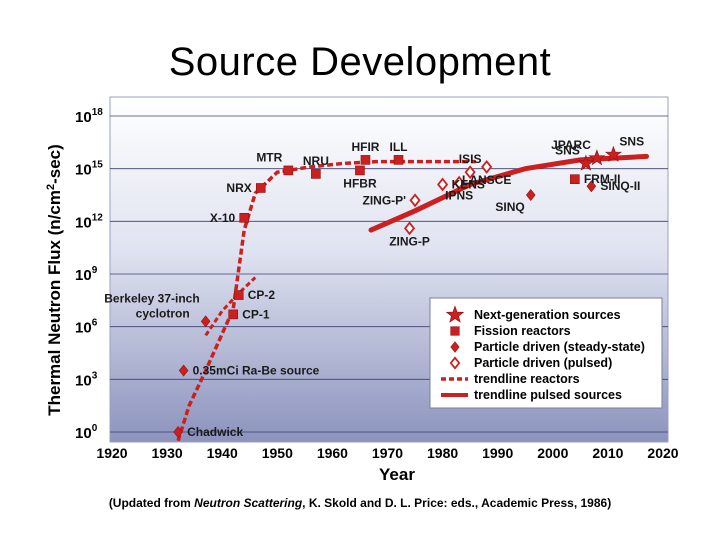 The width and height of the screenshot is (720, 540). What do you see at coordinates (399, 147) in the screenshot?
I see `label-ill-11: ILL` at bounding box center [399, 147].